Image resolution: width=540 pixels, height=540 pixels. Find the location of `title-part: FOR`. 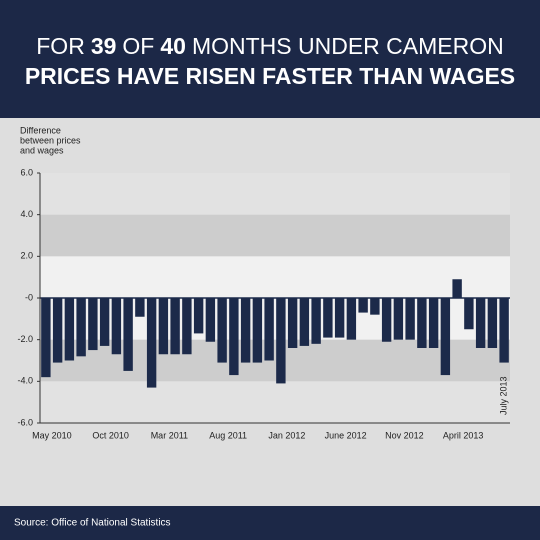

title-part: FOR is located at coordinates (60, 46).